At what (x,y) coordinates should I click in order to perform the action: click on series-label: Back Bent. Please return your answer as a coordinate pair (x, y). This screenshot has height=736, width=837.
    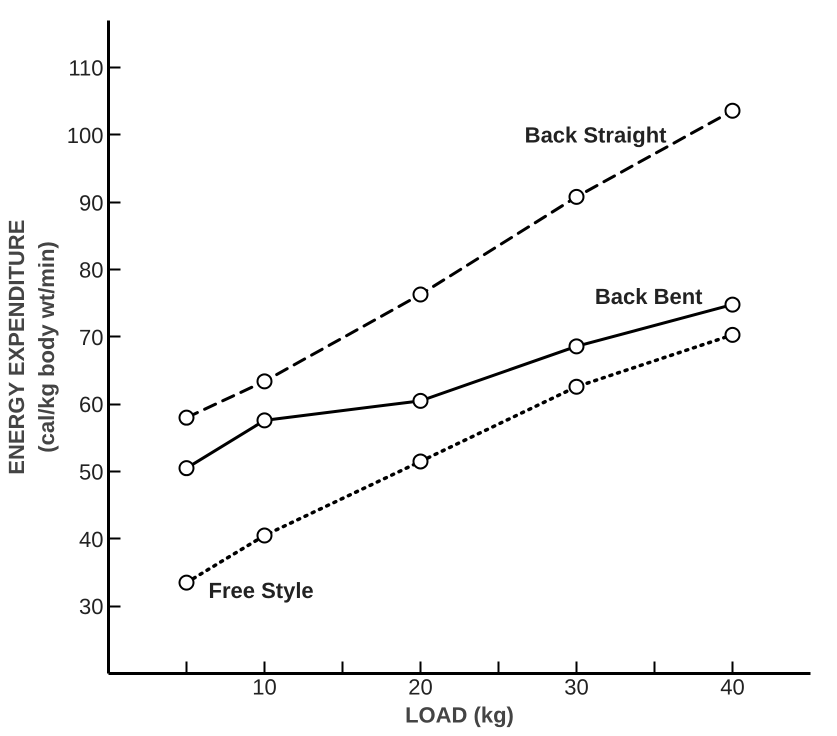
    Looking at the image, I should click on (649, 297).